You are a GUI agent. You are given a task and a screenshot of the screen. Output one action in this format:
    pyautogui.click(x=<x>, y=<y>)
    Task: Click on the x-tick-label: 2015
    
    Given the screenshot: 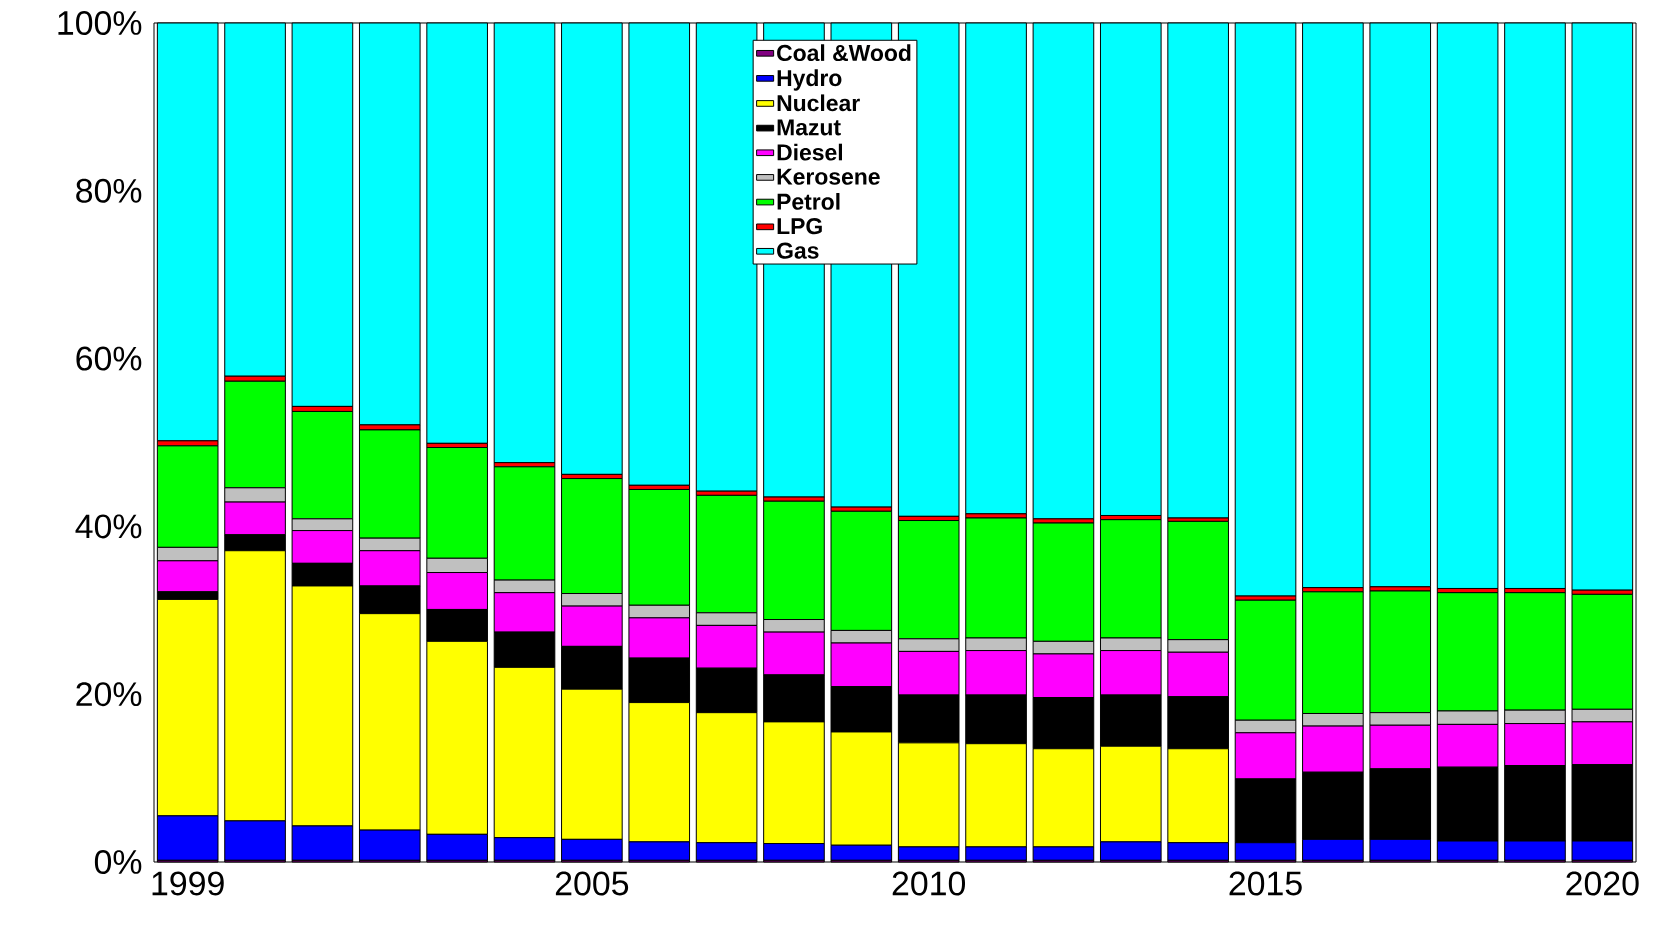 What is the action you would take?
    pyautogui.click(x=1265, y=883)
    